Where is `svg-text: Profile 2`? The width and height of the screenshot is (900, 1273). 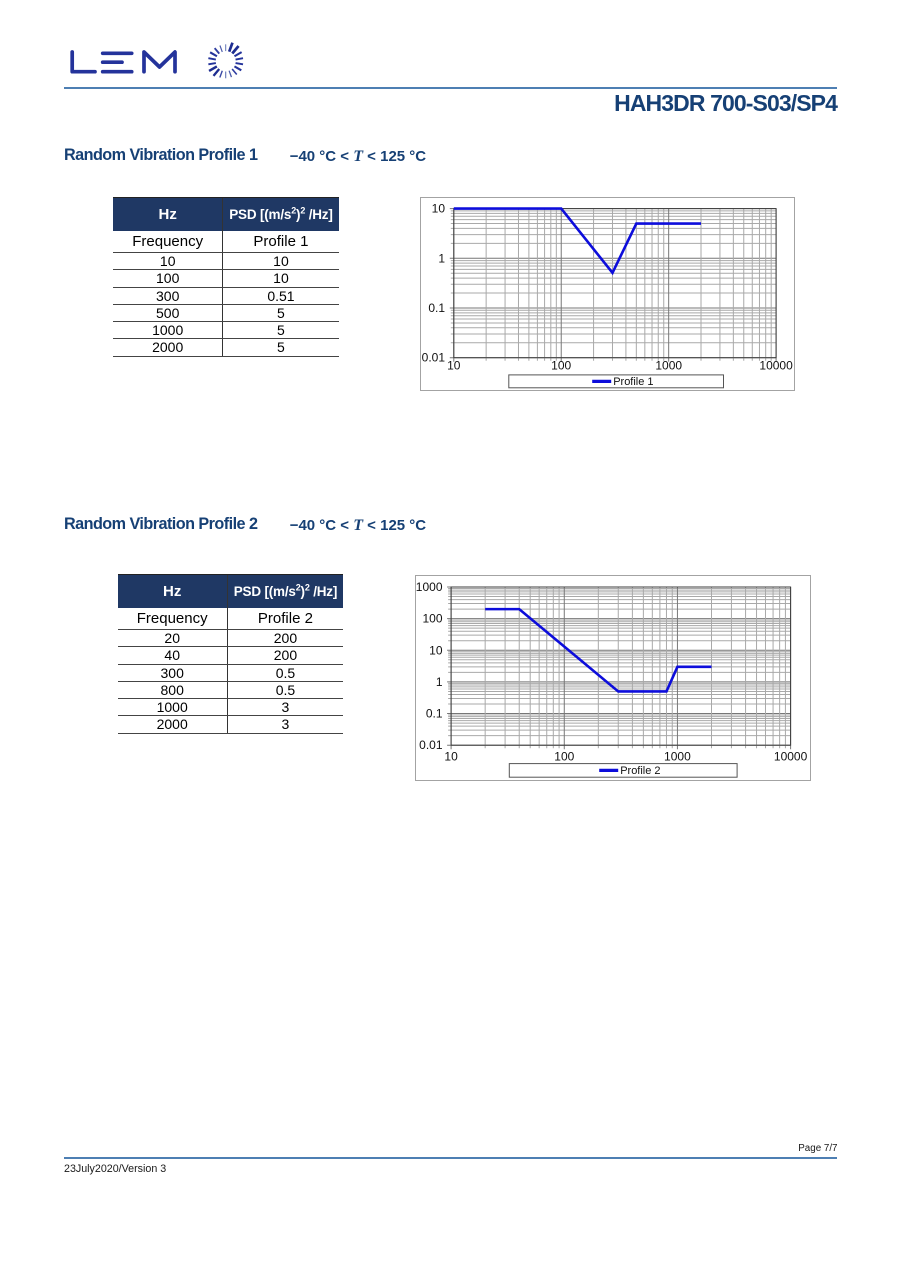
svg-text: Profile 2 is located at coordinates (640, 771).